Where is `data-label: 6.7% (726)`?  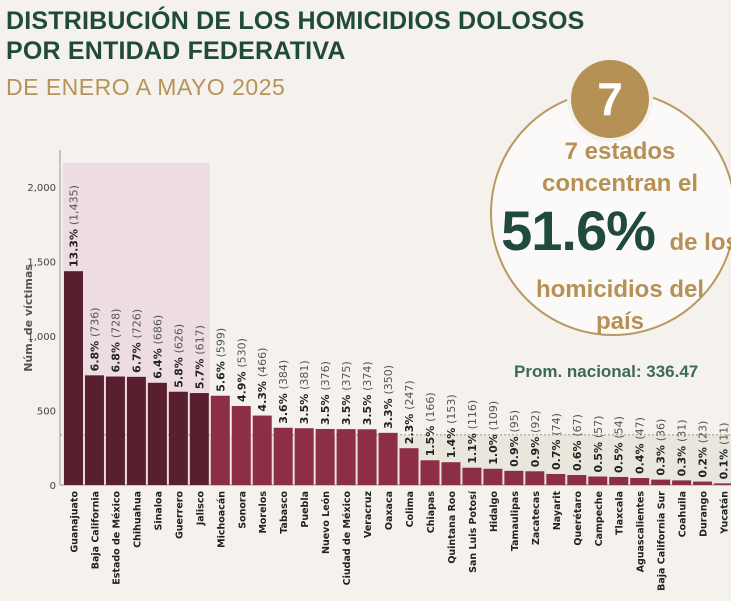 data-label: 6.7% (726) is located at coordinates (136, 341).